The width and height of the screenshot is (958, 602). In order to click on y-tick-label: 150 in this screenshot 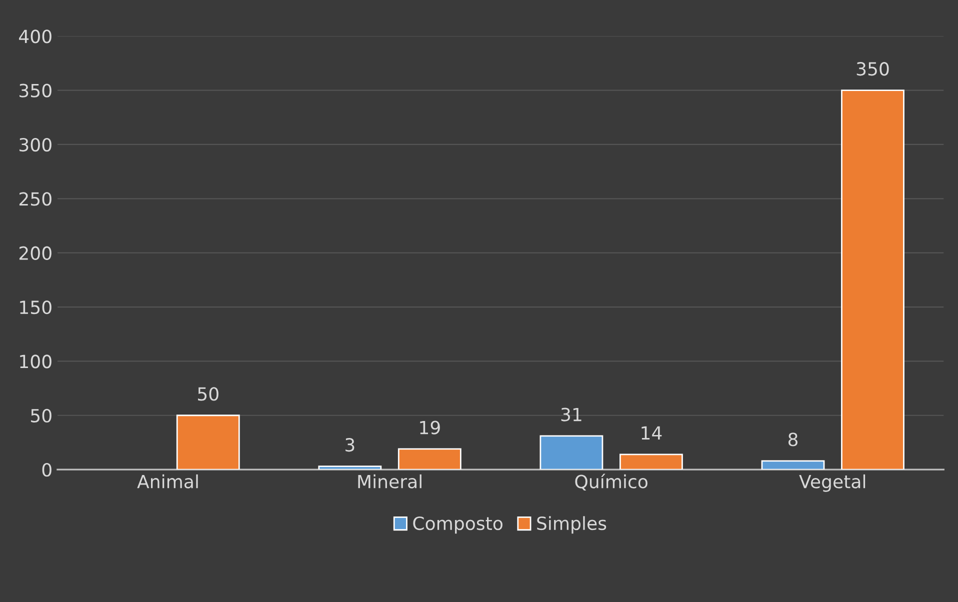, I will do `click(36, 307)`.